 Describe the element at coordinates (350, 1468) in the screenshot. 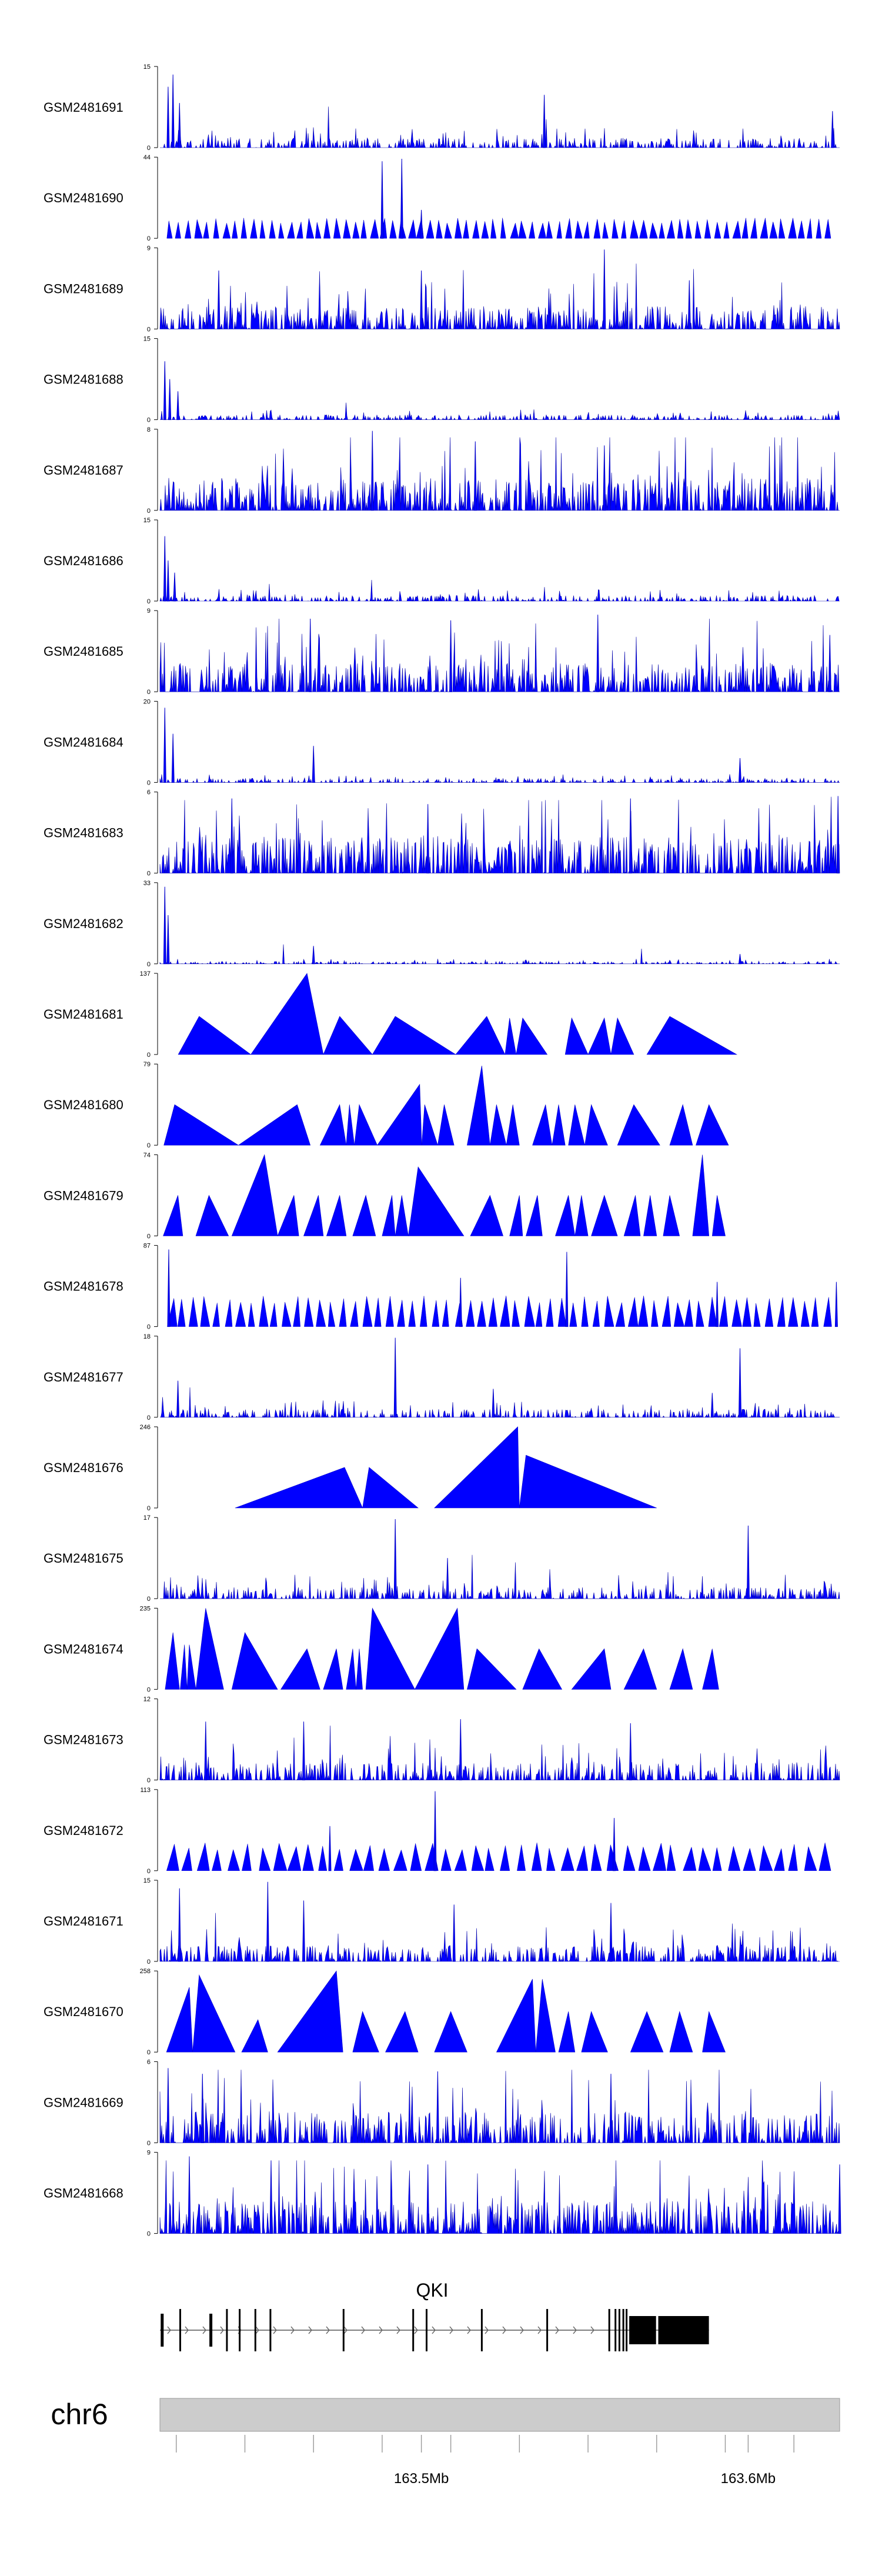

I see `track-GSM2481676: GSM2481676 246 0` at that location.